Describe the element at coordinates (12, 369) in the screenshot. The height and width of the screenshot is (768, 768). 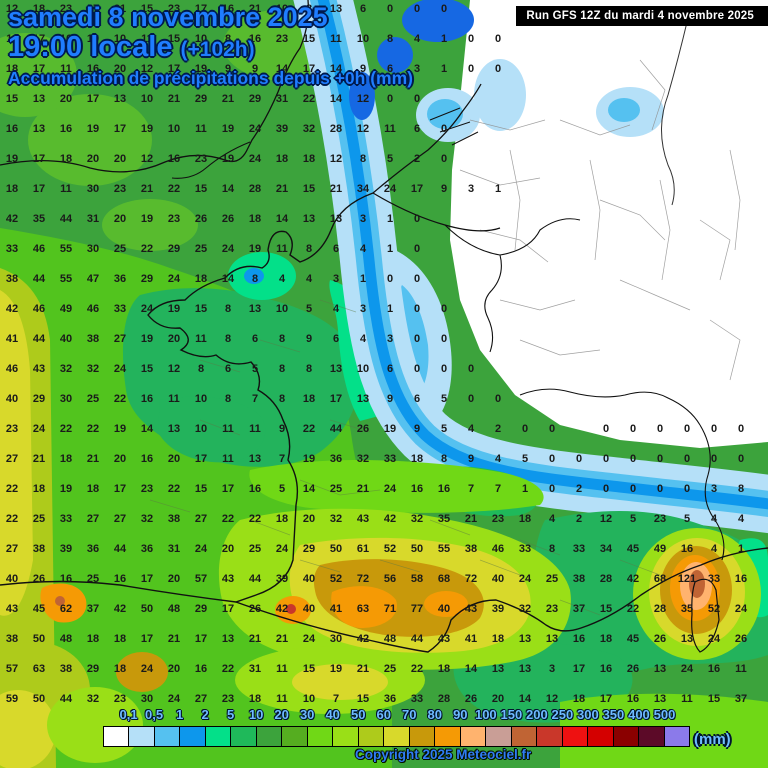
I see `precip-value: 46` at that location.